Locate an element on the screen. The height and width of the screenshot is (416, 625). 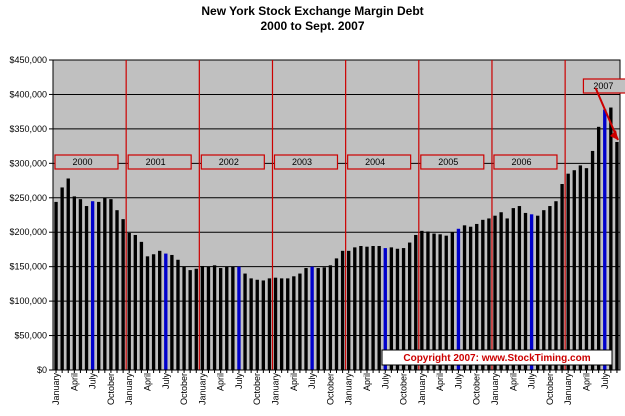
y-tick-label: $100,000 is located at coordinates (28, 301).